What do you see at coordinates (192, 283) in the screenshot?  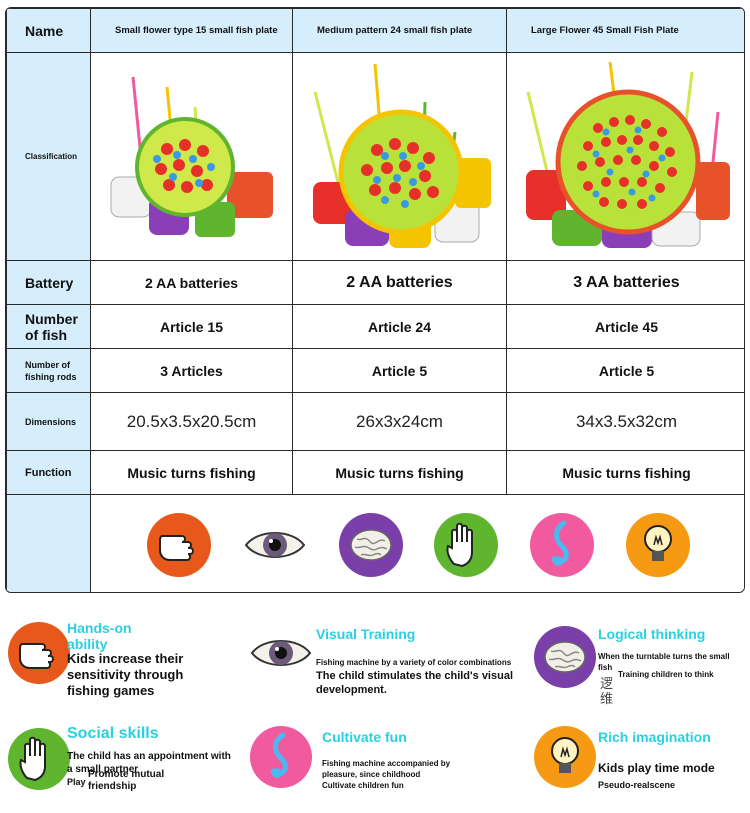 I see `battery-small: 2 AA batteries` at bounding box center [192, 283].